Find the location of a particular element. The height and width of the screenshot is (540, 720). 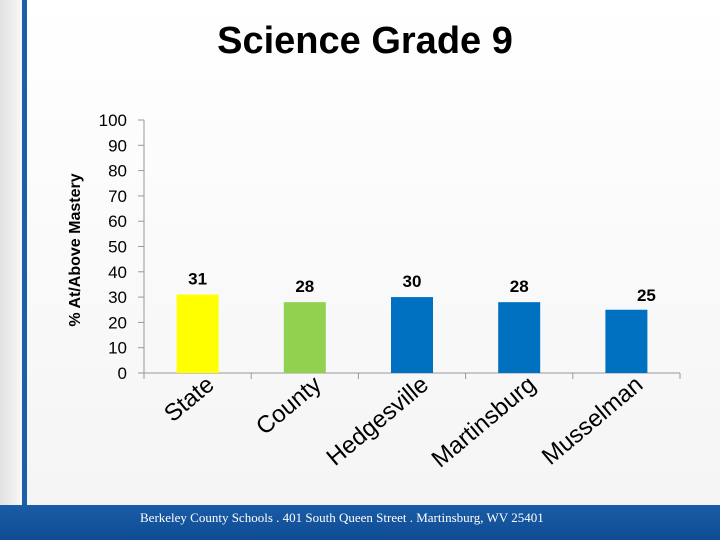

x-category-label: Martinsburg is located at coordinates (484, 422).